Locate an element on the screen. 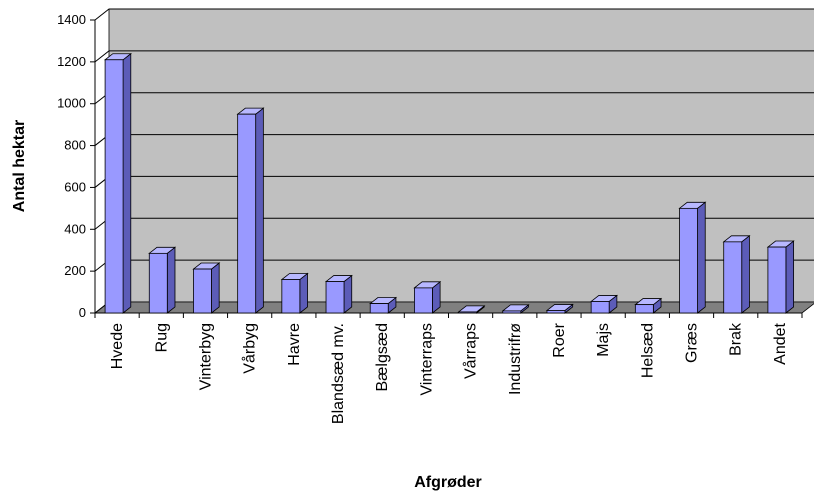 The width and height of the screenshot is (814, 500). y-tick-label: 0 is located at coordinates (82, 312).